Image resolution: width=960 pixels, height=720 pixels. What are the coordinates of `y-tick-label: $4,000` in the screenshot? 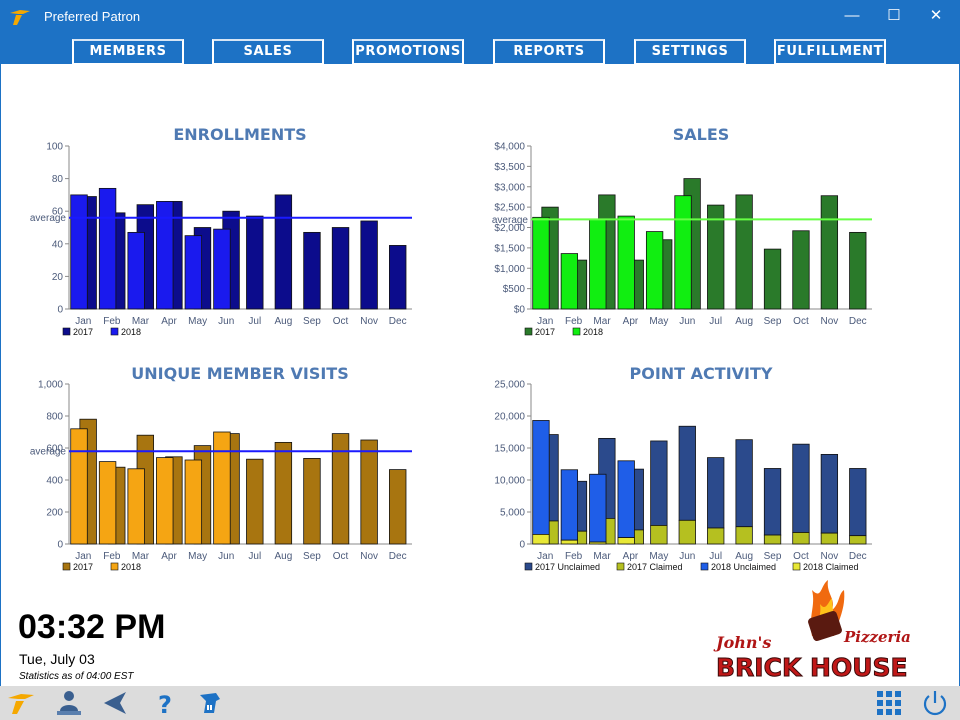 It's located at (509, 147).